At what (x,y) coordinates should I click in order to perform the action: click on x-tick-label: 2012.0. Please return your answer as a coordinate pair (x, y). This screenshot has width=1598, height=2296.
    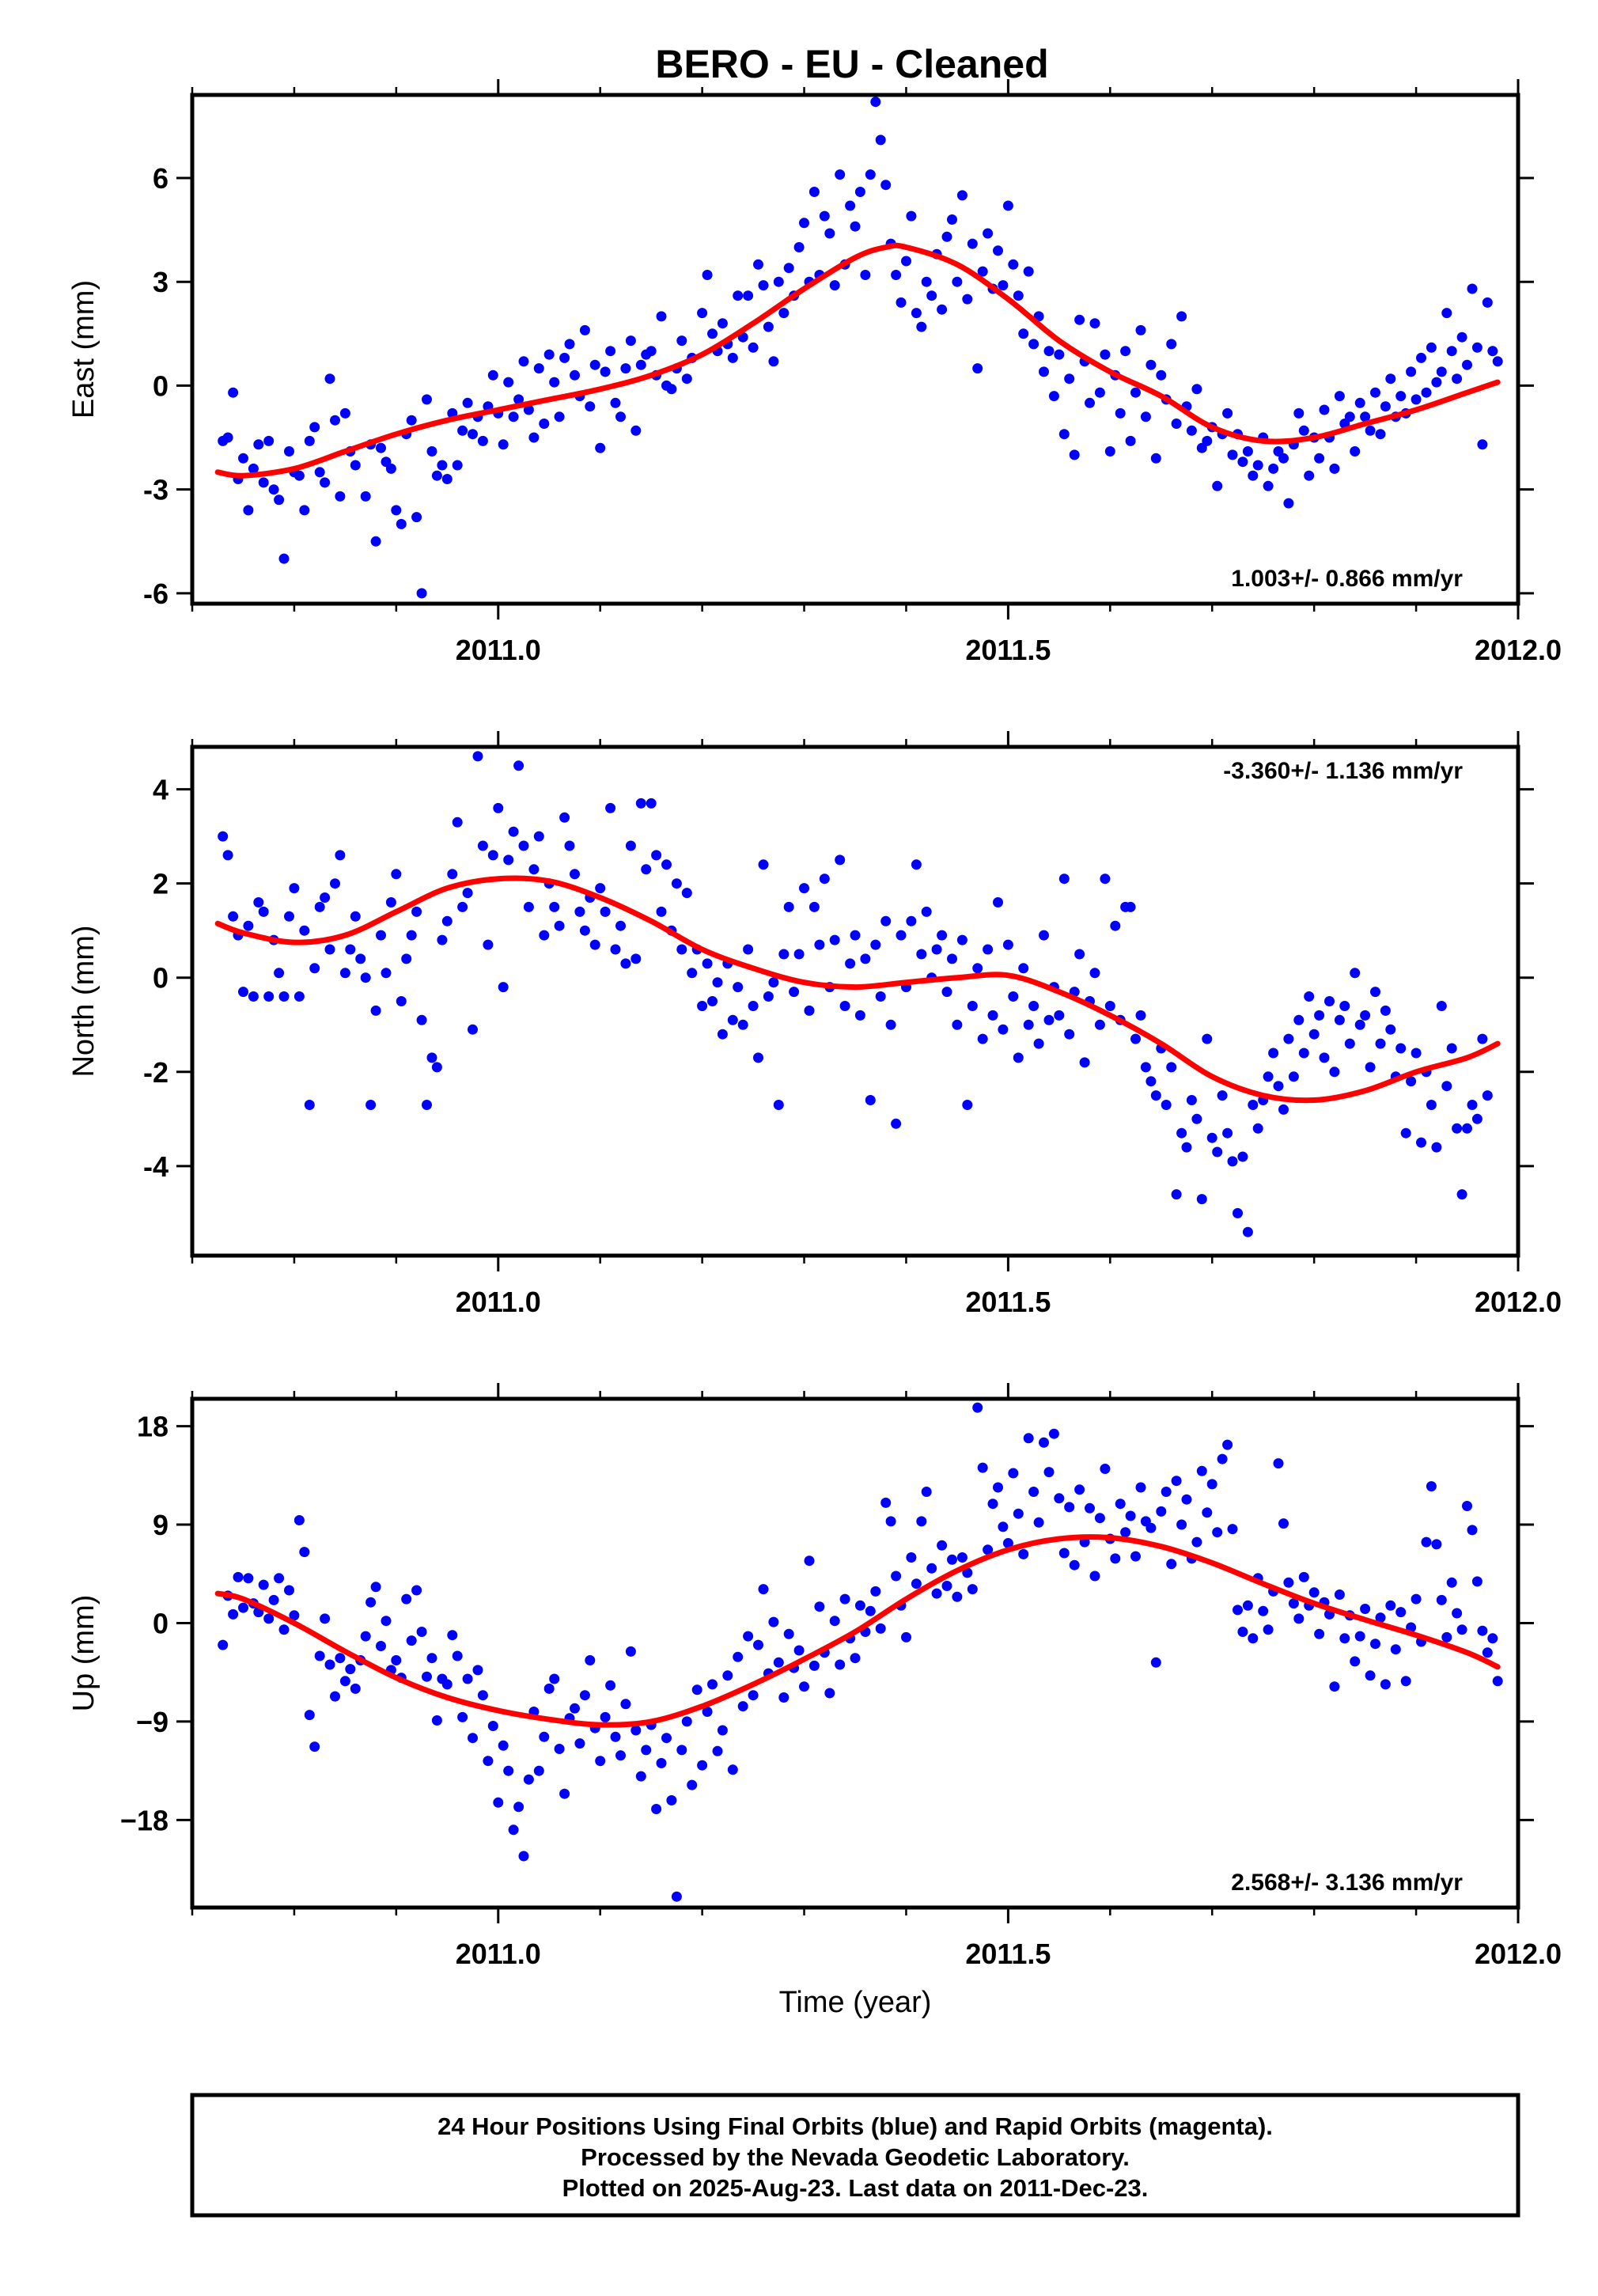
    Looking at the image, I should click on (1519, 1954).